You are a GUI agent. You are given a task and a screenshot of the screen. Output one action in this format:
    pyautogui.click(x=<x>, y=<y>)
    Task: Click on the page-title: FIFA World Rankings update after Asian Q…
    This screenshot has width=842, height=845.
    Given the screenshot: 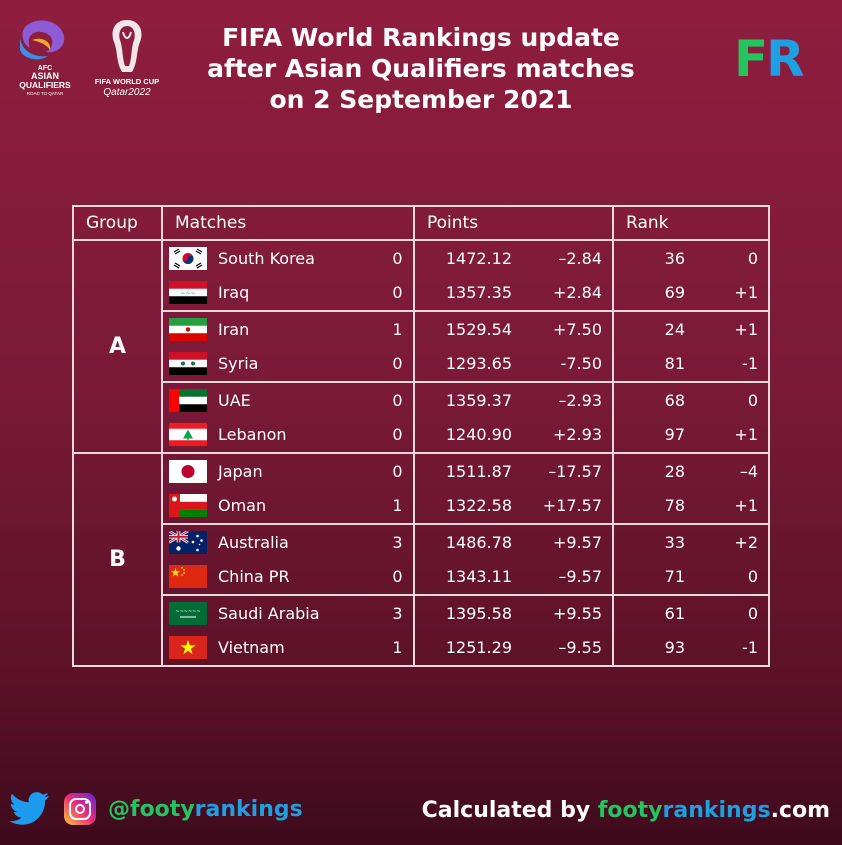 What is the action you would take?
    pyautogui.click(x=421, y=68)
    